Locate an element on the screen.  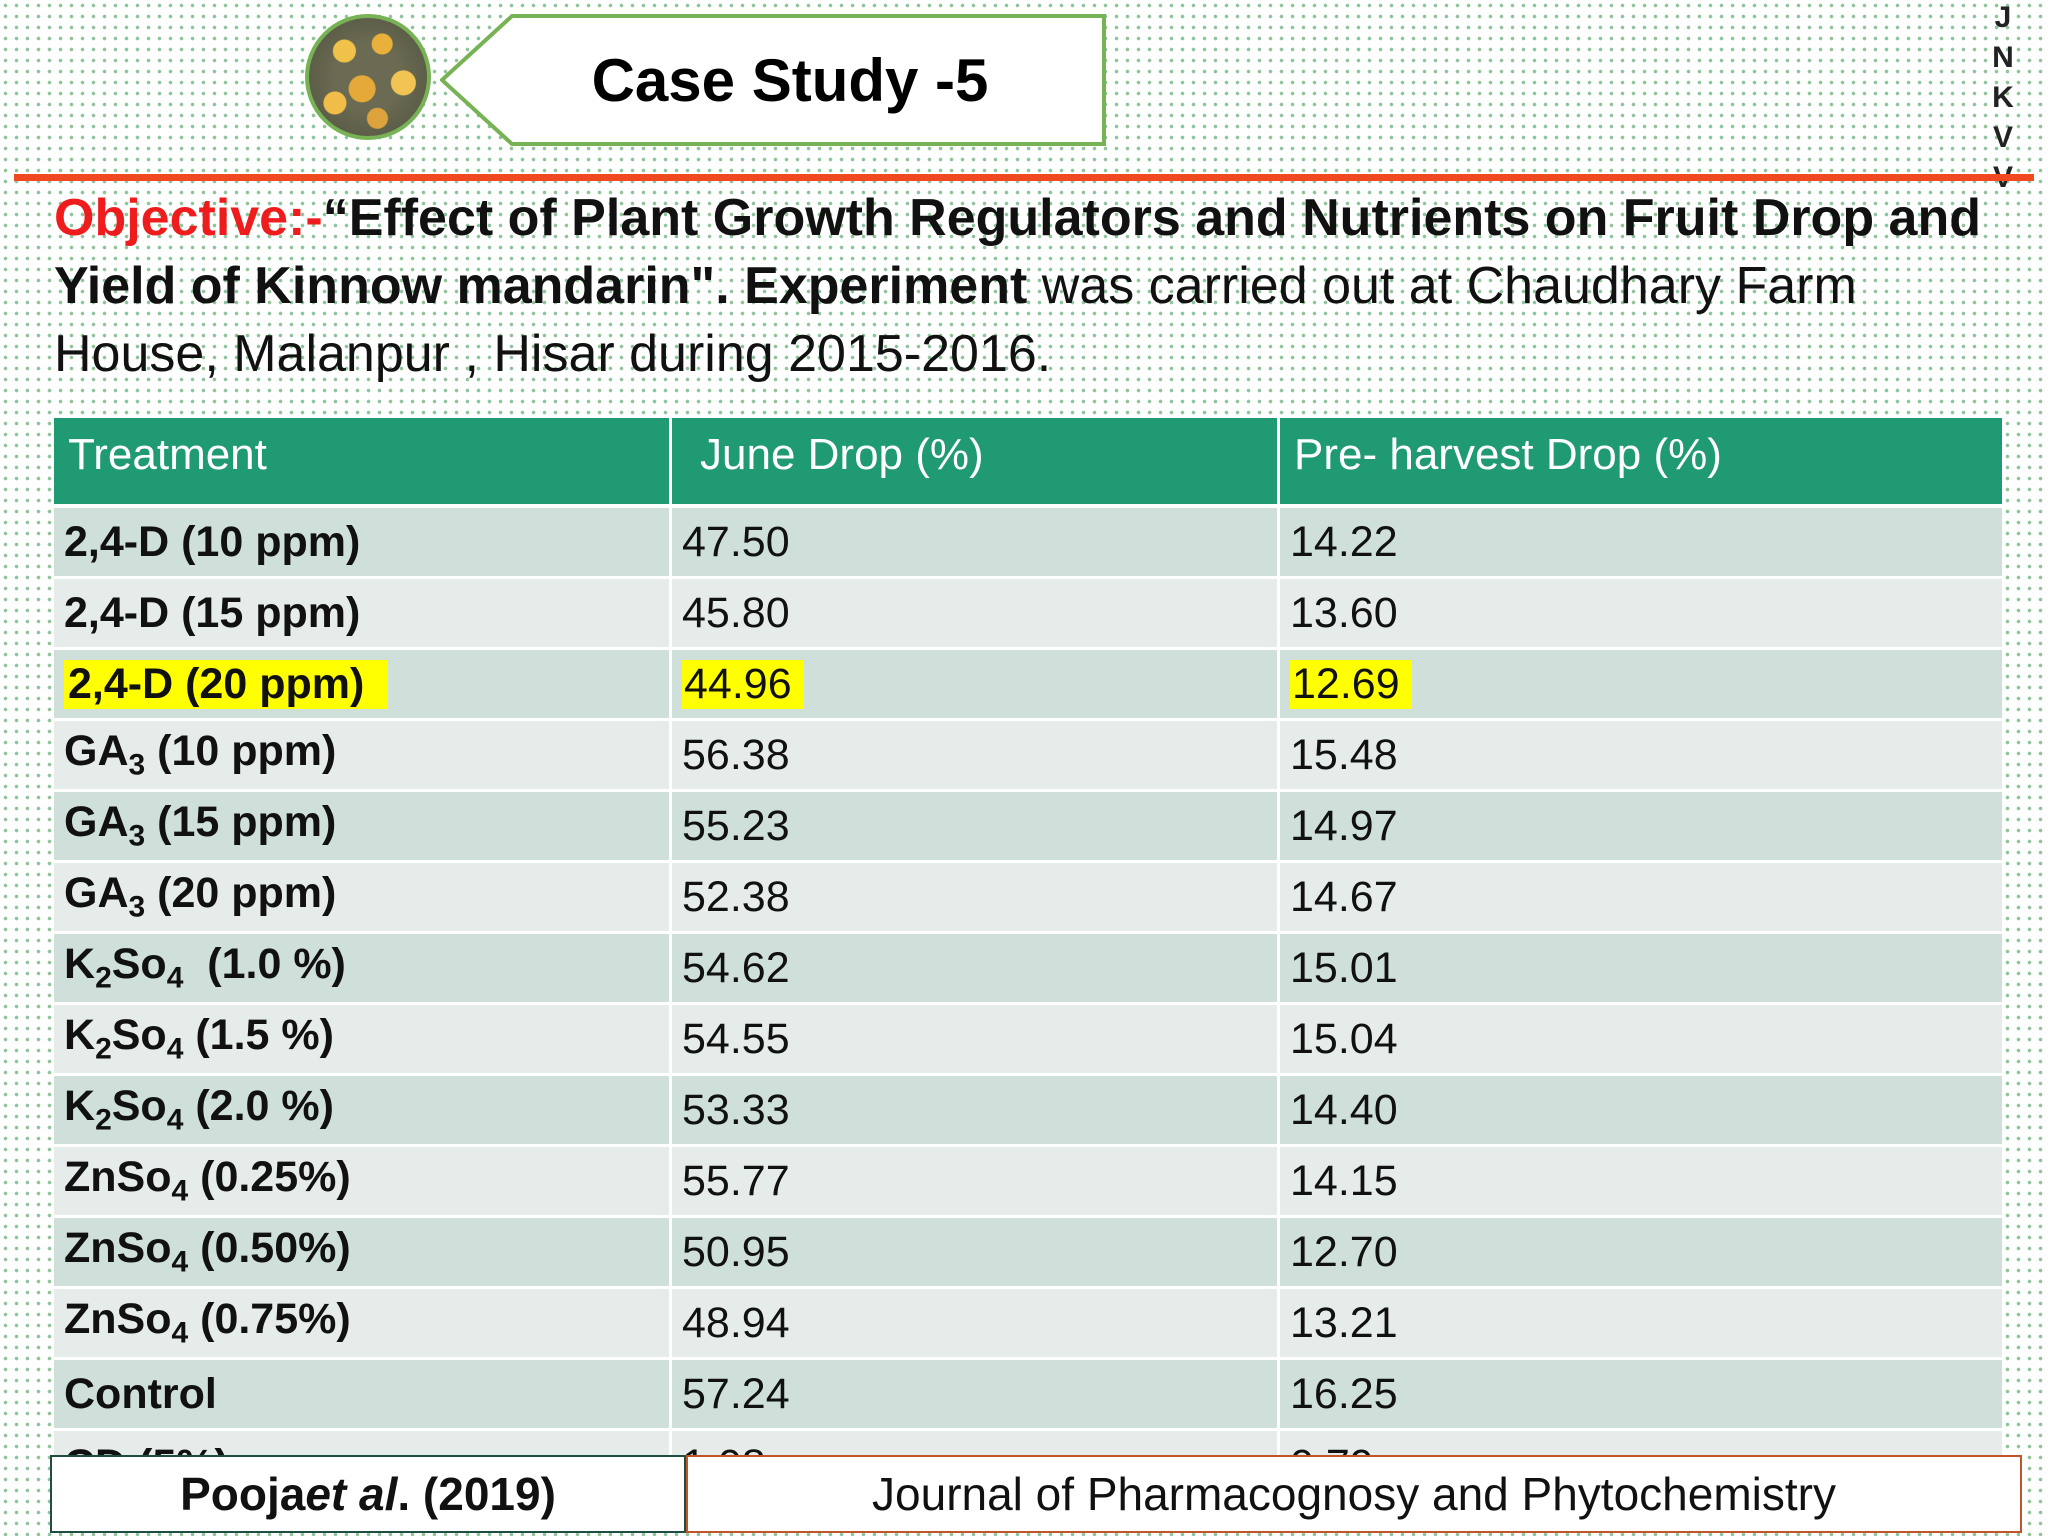
table-row: GA3 (15 ppm) 55.23 14.97 is located at coordinates (1028, 827).